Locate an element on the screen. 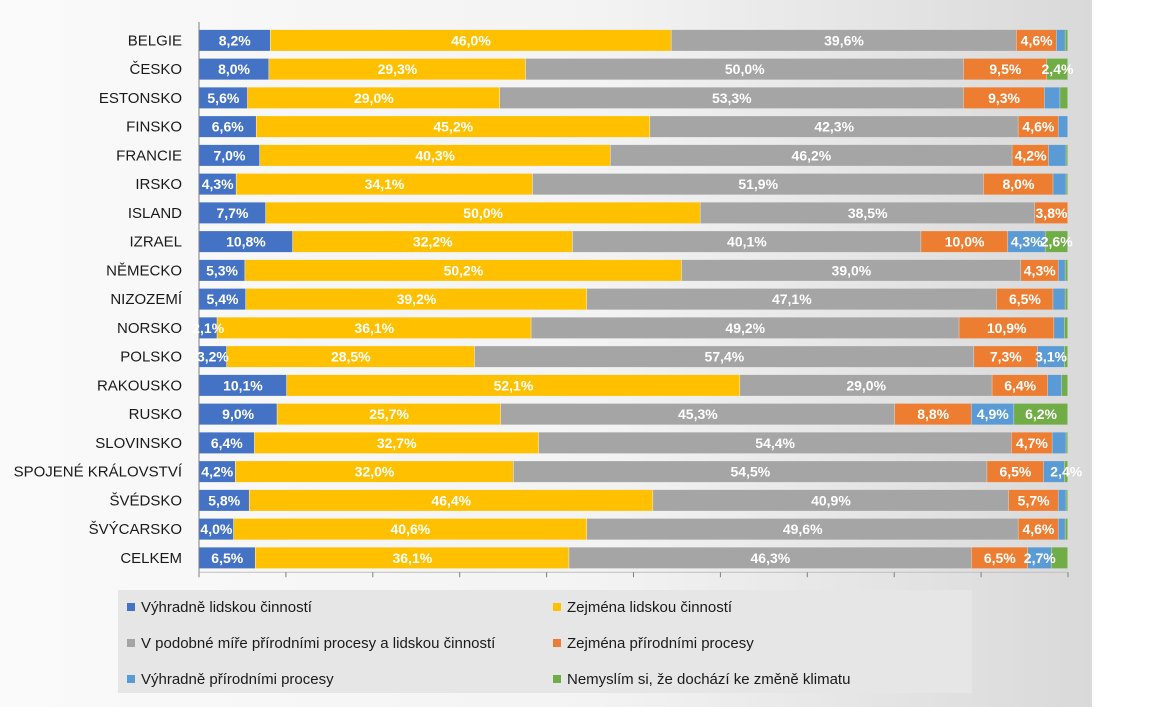  data-label: 42,3% is located at coordinates (834, 127).